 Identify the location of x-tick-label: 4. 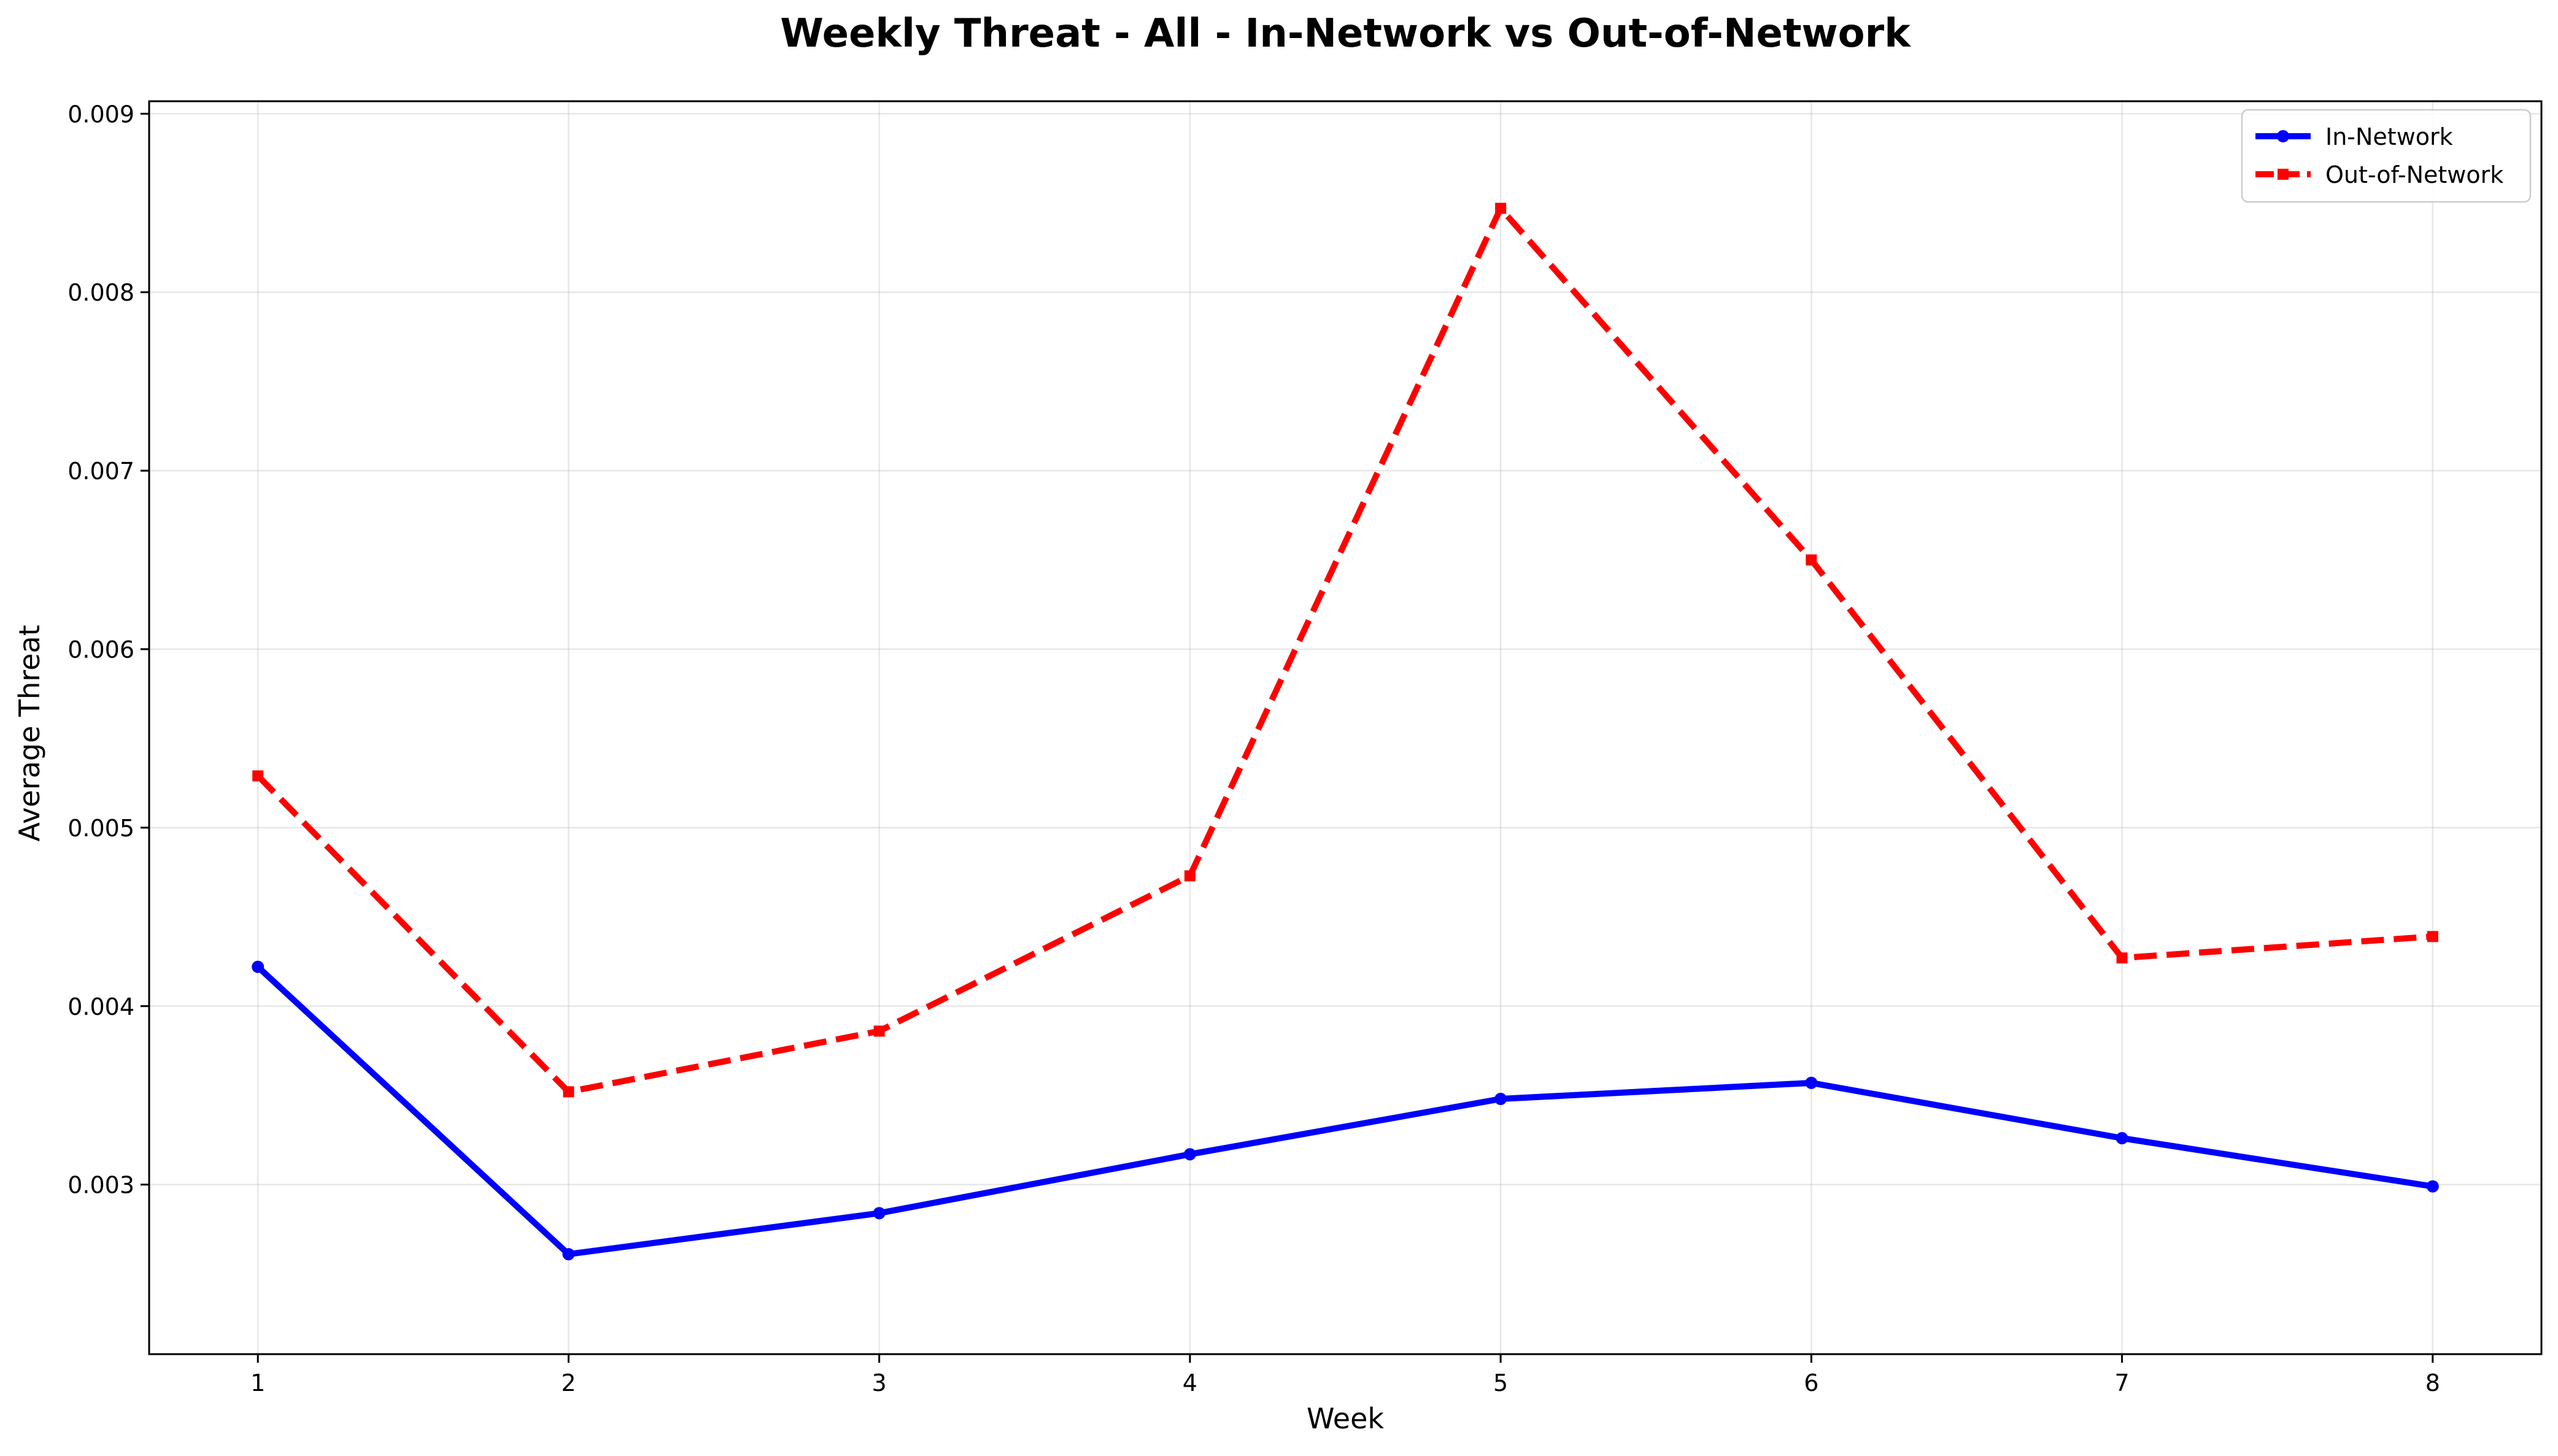
(1190, 1382).